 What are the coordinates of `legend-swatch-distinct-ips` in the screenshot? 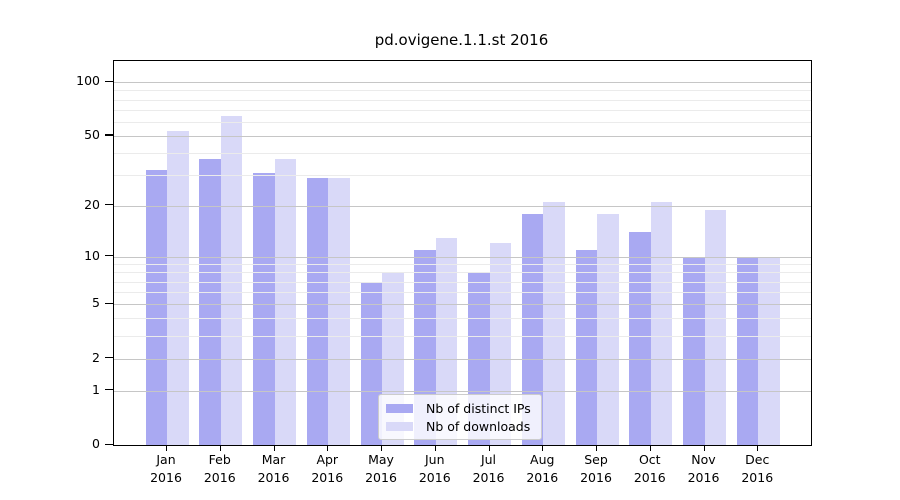 It's located at (399, 408).